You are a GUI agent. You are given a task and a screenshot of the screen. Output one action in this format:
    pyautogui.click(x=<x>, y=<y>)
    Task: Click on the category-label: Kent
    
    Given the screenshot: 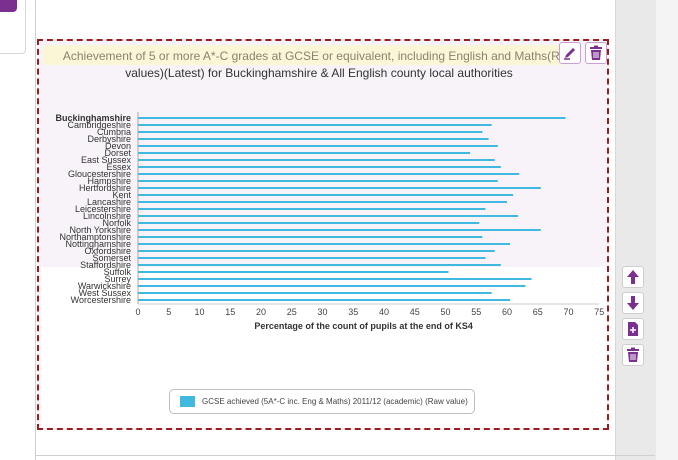 What is the action you would take?
    pyautogui.click(x=121, y=195)
    